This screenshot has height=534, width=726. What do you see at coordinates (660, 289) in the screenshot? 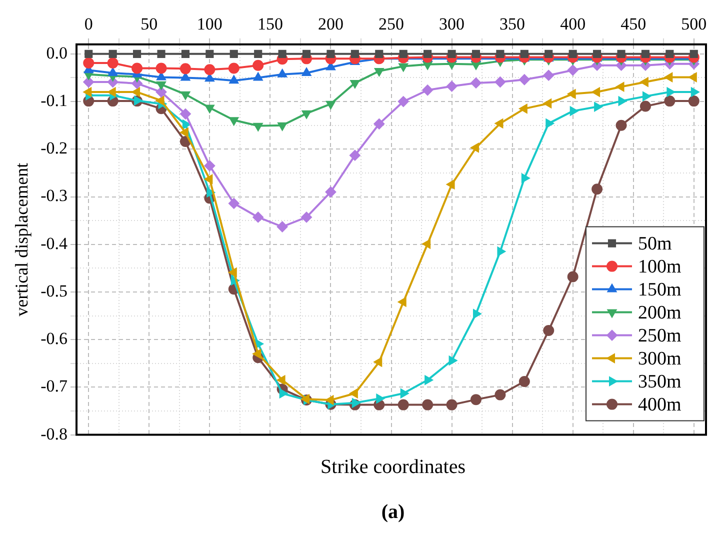
I see `legend-label: 150m` at bounding box center [660, 289].